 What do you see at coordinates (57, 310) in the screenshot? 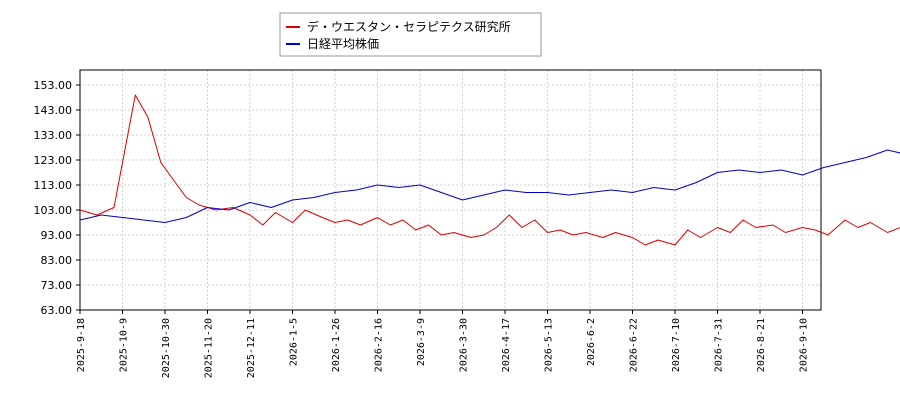
I see `y-tick-label: 63.00` at bounding box center [57, 310].